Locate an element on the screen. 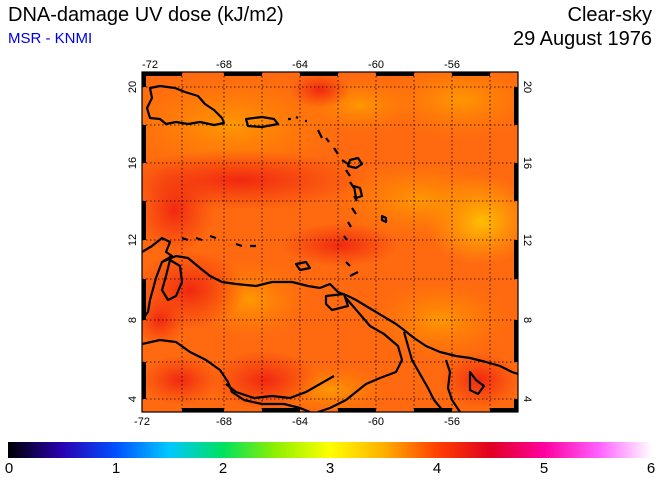  guajira-peninsula is located at coordinates (158, 278).